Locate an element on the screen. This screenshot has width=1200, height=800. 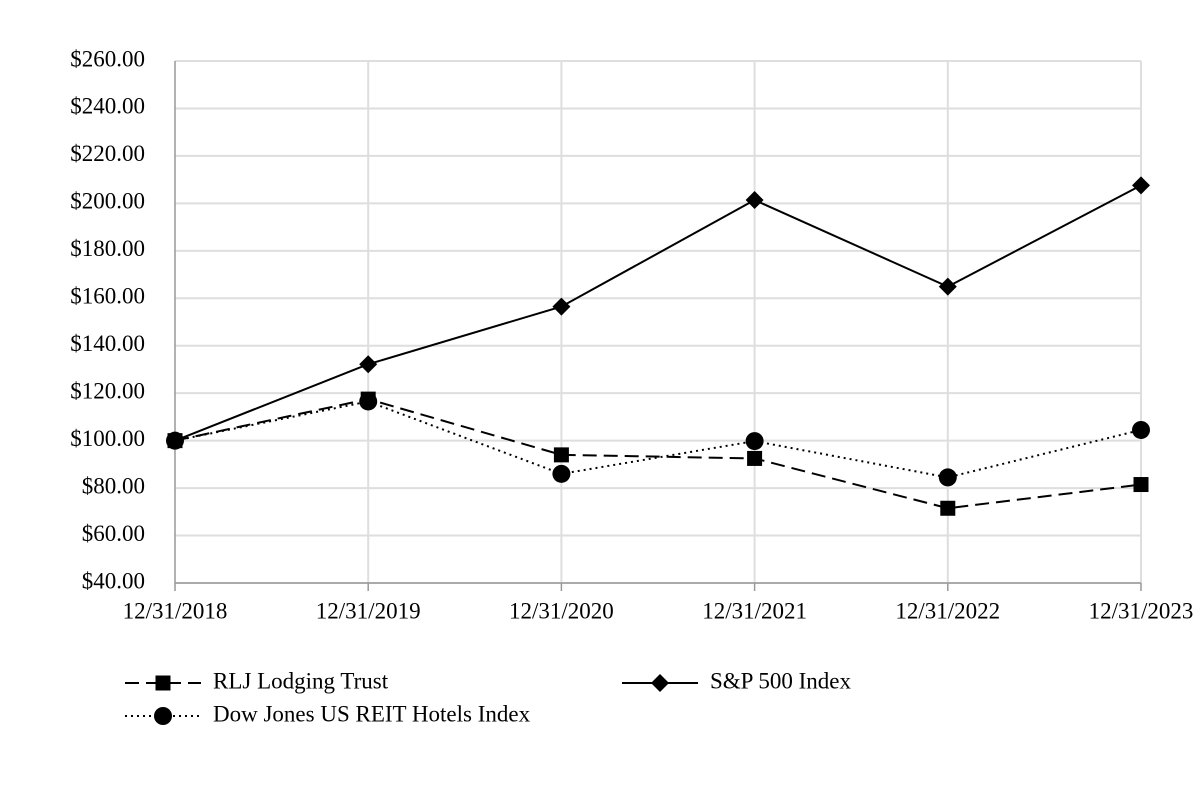
legend-label: Dow Jones US REIT Hotels Index is located at coordinates (372, 713).